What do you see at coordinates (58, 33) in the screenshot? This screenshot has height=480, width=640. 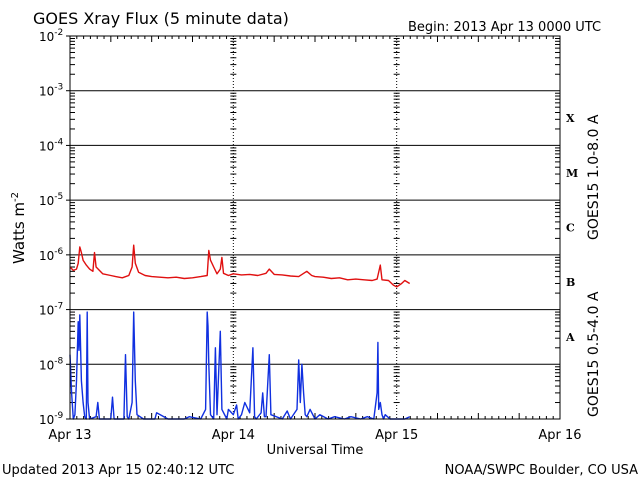 I see `y-tick-label-exponent: -2` at bounding box center [58, 33].